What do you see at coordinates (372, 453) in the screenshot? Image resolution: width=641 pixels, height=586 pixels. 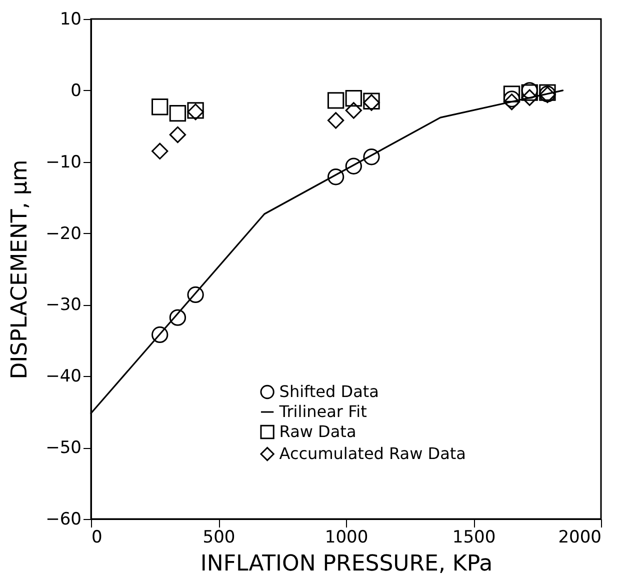 I see `legend-label: Accumulated Raw Data` at bounding box center [372, 453].